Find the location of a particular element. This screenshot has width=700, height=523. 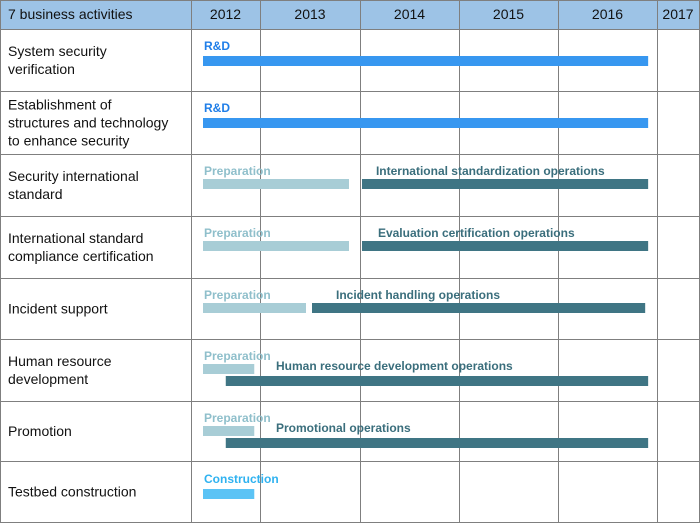

row-label-6-line-0: Promotion is located at coordinates (40, 431).